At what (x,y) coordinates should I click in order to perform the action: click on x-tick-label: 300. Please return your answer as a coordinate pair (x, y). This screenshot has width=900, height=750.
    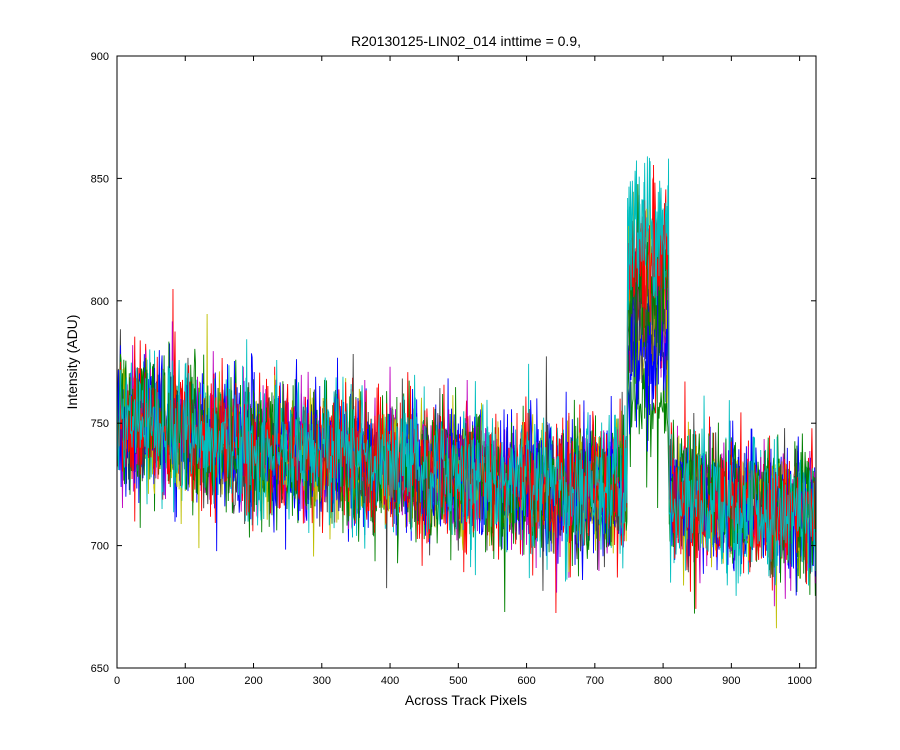
    Looking at the image, I should click on (322, 681).